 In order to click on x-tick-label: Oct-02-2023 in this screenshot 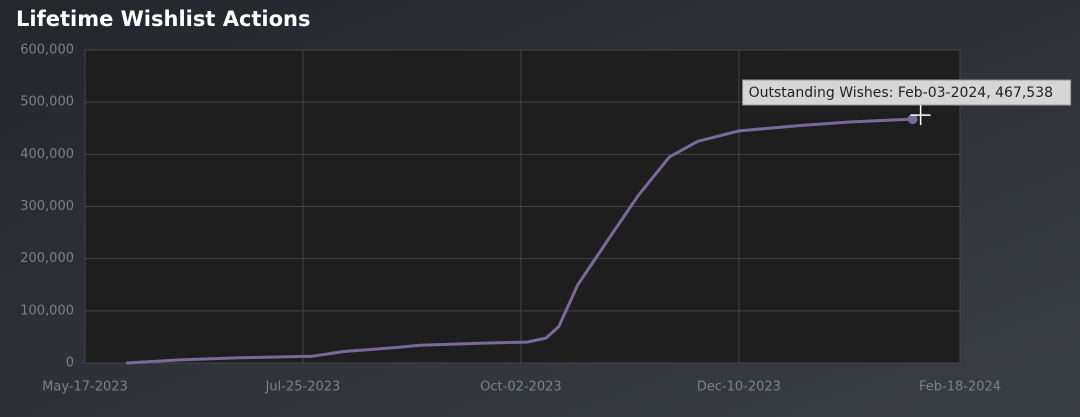, I will do `click(521, 387)`.